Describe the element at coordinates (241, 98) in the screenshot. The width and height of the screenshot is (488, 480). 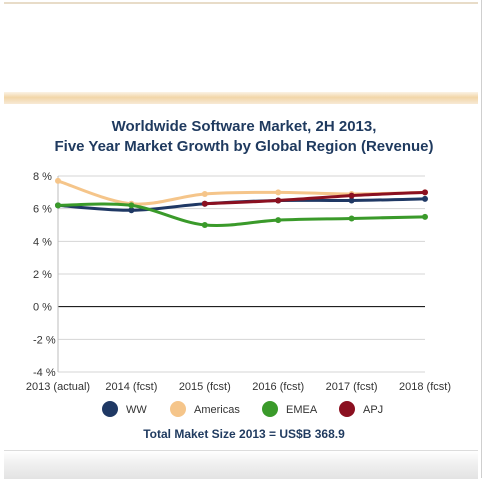
I see `orange-divider-band` at that location.